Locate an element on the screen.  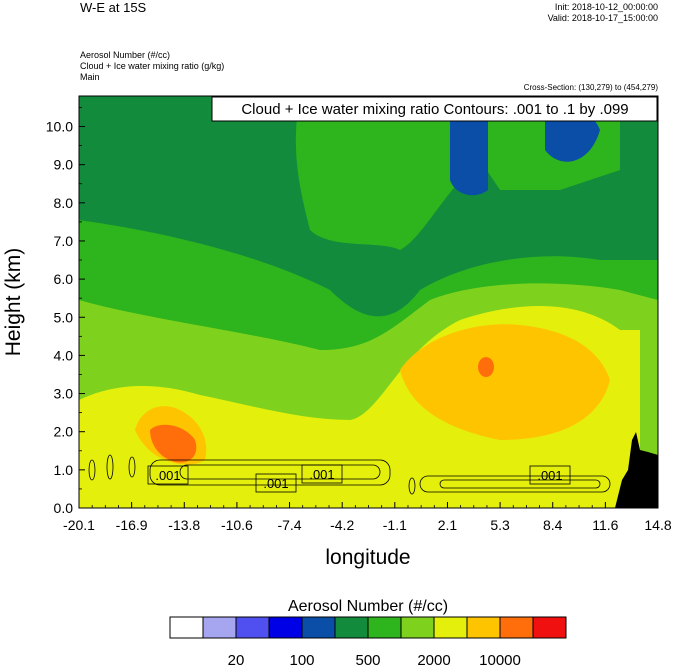
y-tick-label: 8.0 is located at coordinates (64, 203).